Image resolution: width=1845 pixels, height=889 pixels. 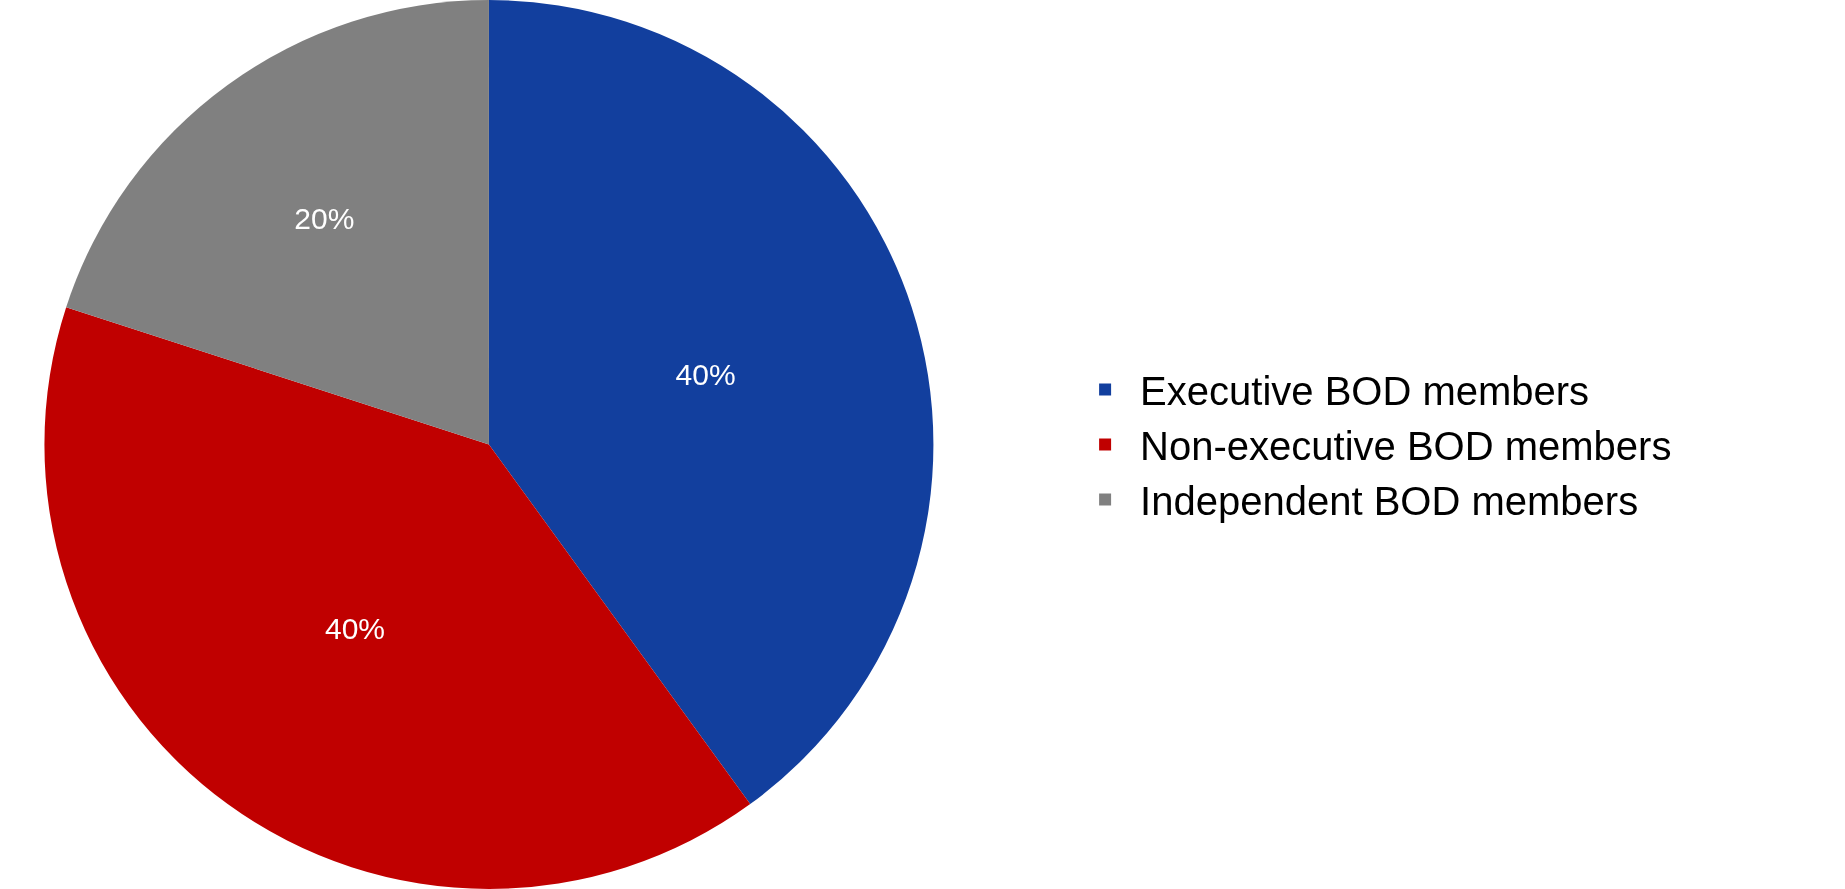 I want to click on legend-label: Non-executive BOD members, so click(x=1406, y=446).